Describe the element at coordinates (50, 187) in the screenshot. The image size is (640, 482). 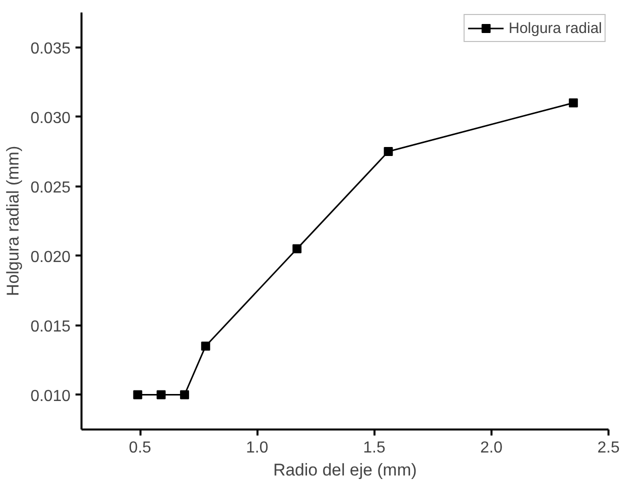
I see `y-tick-label: 0.025` at that location.